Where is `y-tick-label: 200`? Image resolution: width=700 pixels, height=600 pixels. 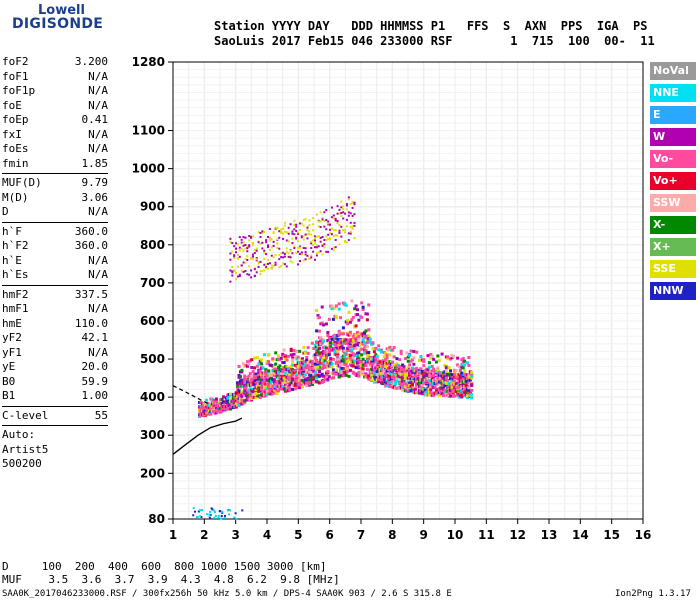 y-tick-label: 200 is located at coordinates (152, 473).